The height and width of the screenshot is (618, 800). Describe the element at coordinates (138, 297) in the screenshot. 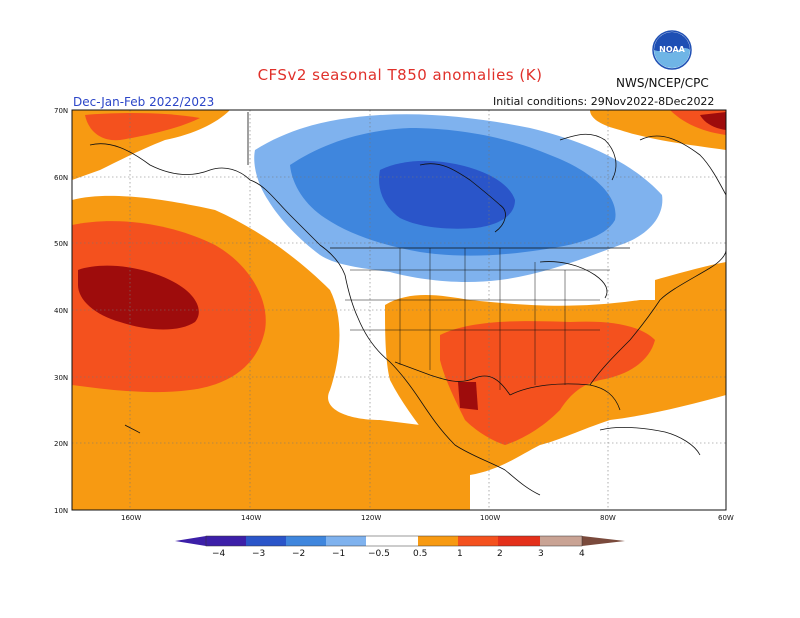

I see `anomaly-region-pacific-darkred` at that location.